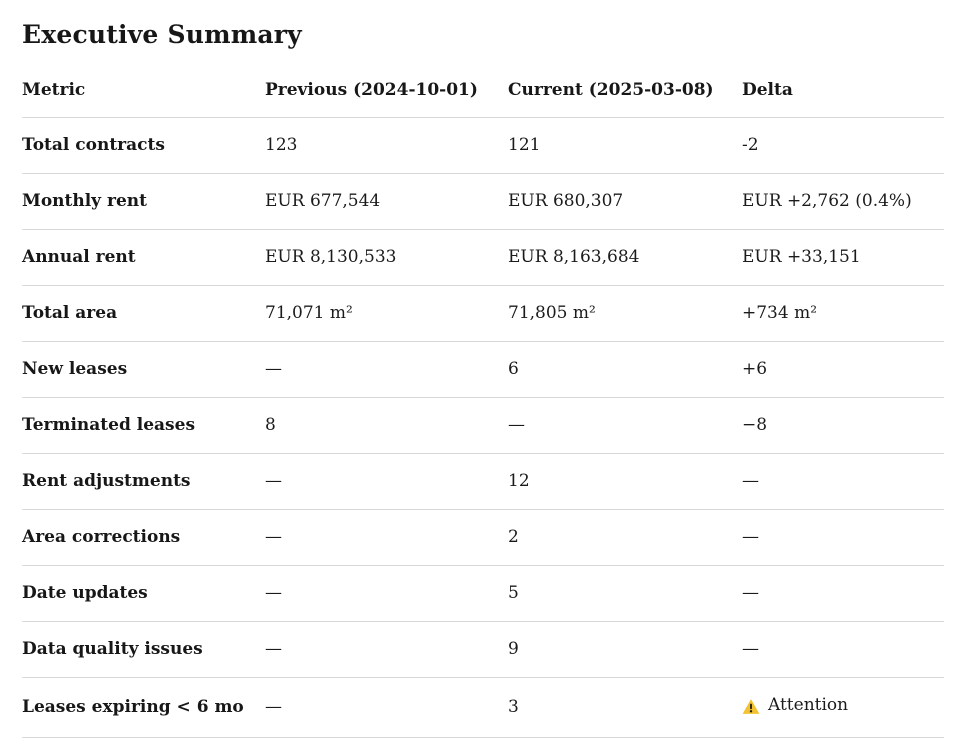  What do you see at coordinates (386, 201) in the screenshot?
I see `previous-cell: EUR 677,544` at bounding box center [386, 201].